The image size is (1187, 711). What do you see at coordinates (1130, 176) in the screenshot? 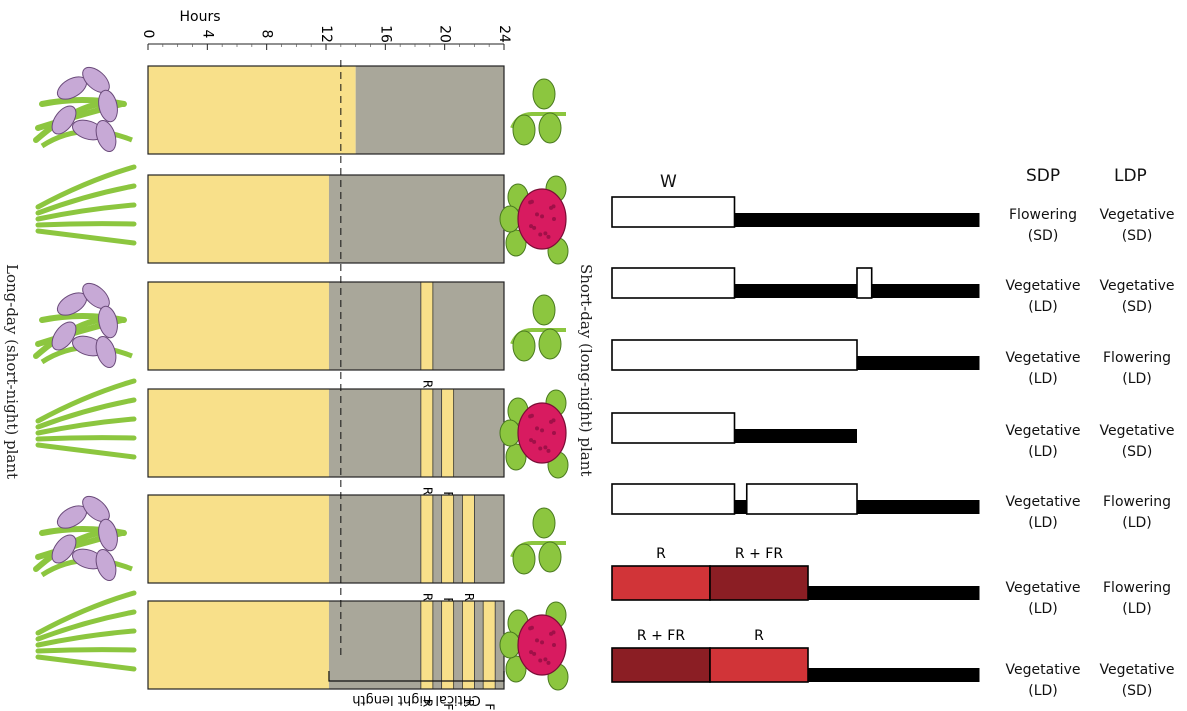
I see `ldp-header: LDP` at bounding box center [1130, 176].